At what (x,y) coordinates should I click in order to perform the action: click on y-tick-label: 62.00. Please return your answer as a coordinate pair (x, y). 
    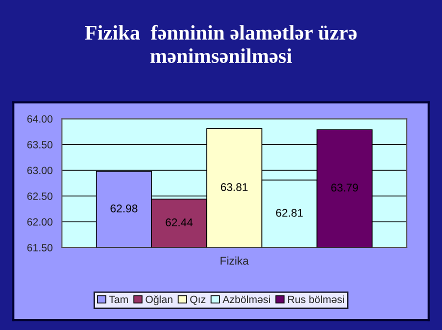
    Looking at the image, I should click on (39, 222).